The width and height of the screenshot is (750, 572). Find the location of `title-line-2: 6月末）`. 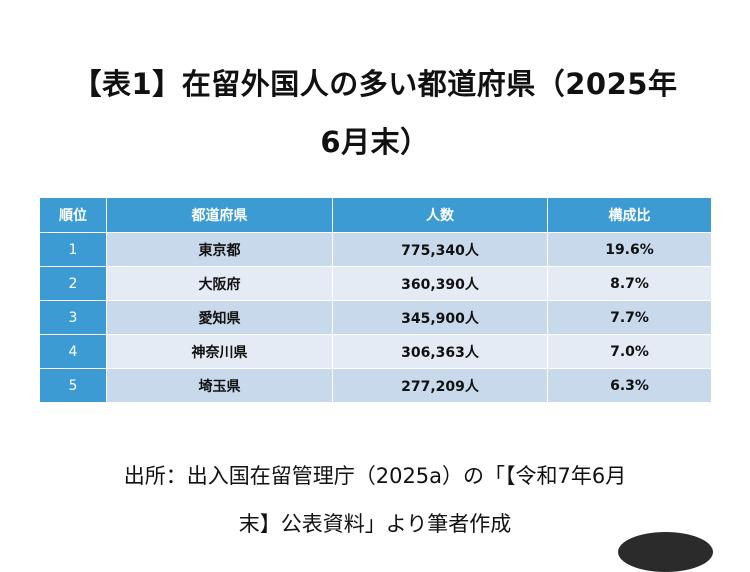

title-line-2: 6月末） is located at coordinates (375, 142).